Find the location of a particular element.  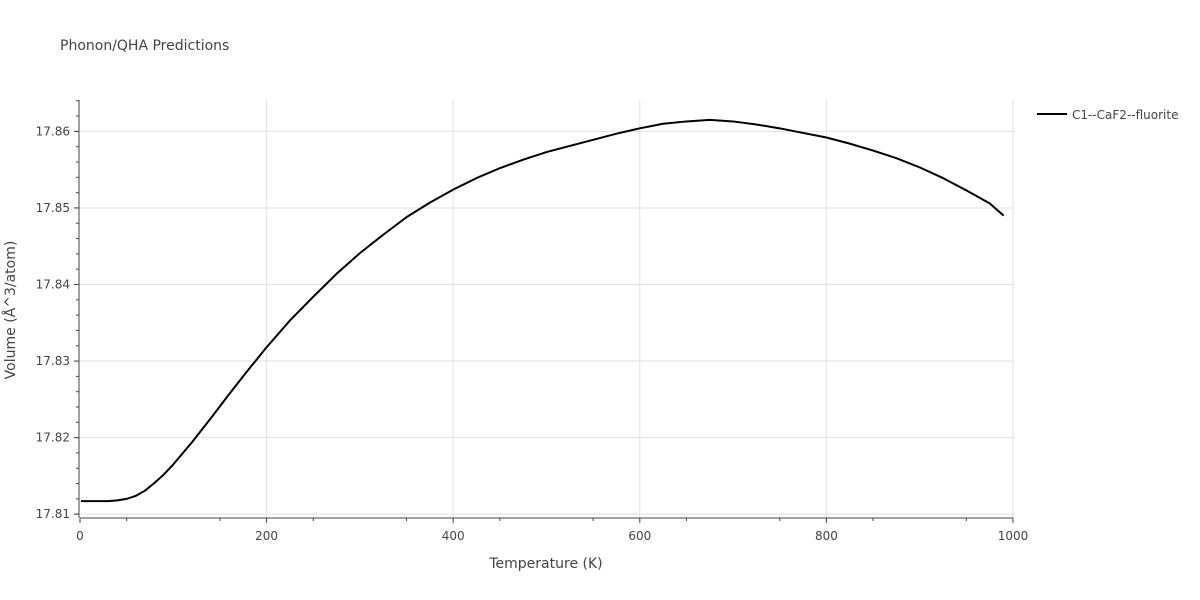

y-axis-title: Volume (Å^3/atom) is located at coordinates (10, 310).